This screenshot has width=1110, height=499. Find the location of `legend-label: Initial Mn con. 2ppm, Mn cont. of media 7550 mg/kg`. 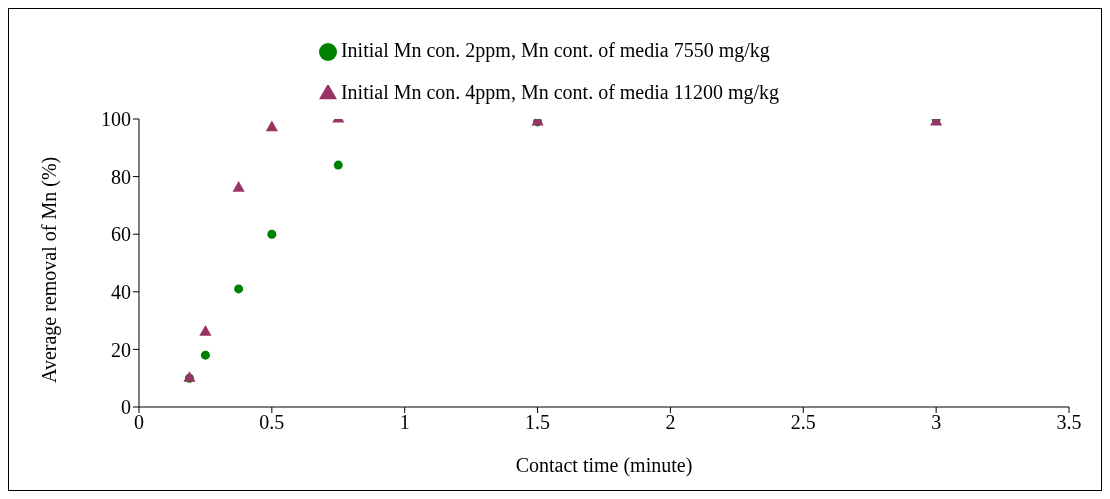

legend-label: Initial Mn con. 2ppm, Mn cont. of media 7550 mg/kg is located at coordinates (555, 50).